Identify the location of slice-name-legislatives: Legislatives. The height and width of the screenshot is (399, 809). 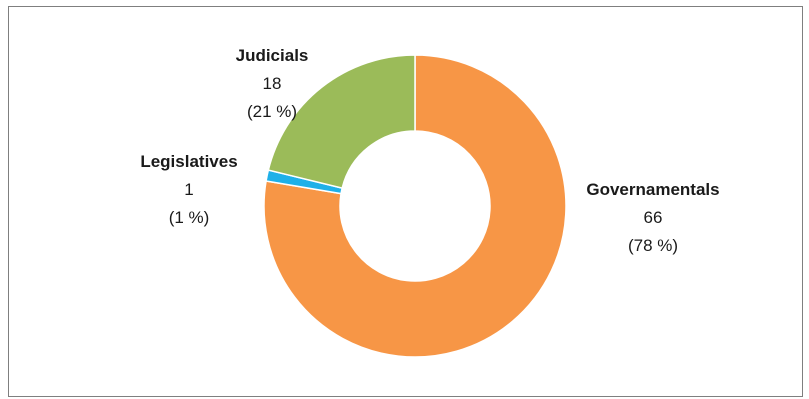
(189, 161).